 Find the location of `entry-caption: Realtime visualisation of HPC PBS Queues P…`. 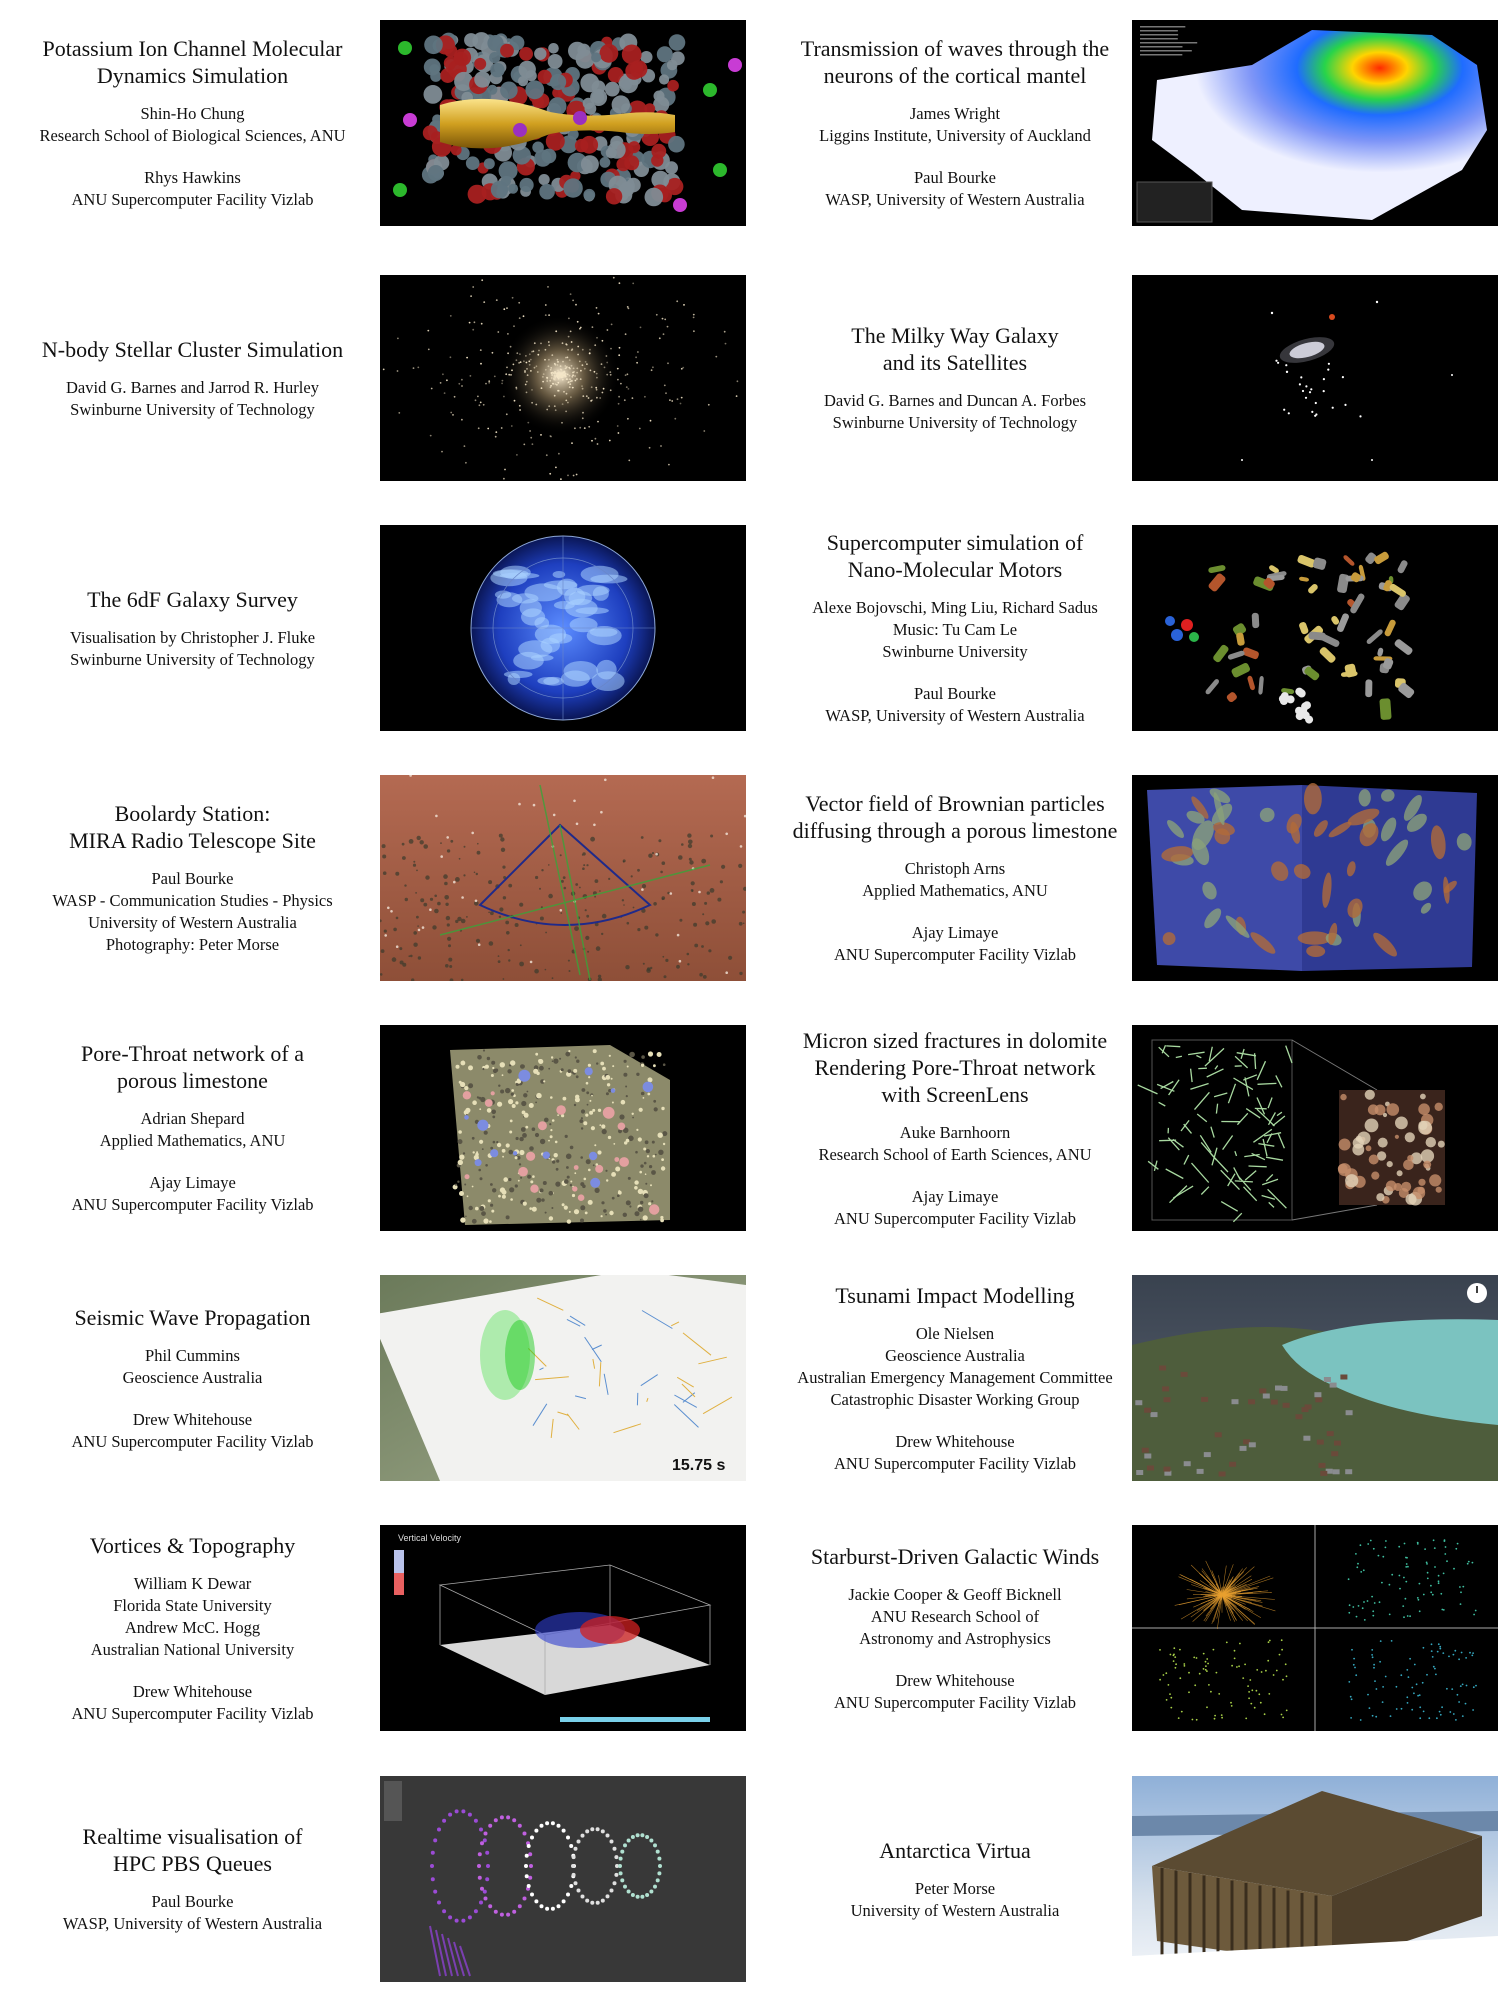

entry-caption: Realtime visualisation of HPC PBS Queues P… is located at coordinates (192, 1879).